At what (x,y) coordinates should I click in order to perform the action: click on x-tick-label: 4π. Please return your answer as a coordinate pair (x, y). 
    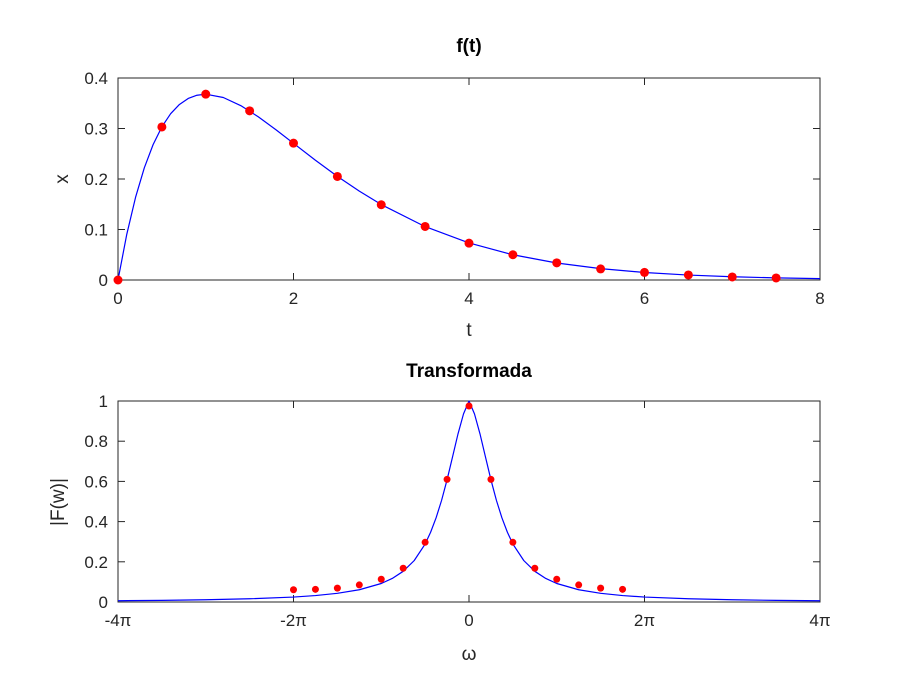
    Looking at the image, I should click on (819, 620).